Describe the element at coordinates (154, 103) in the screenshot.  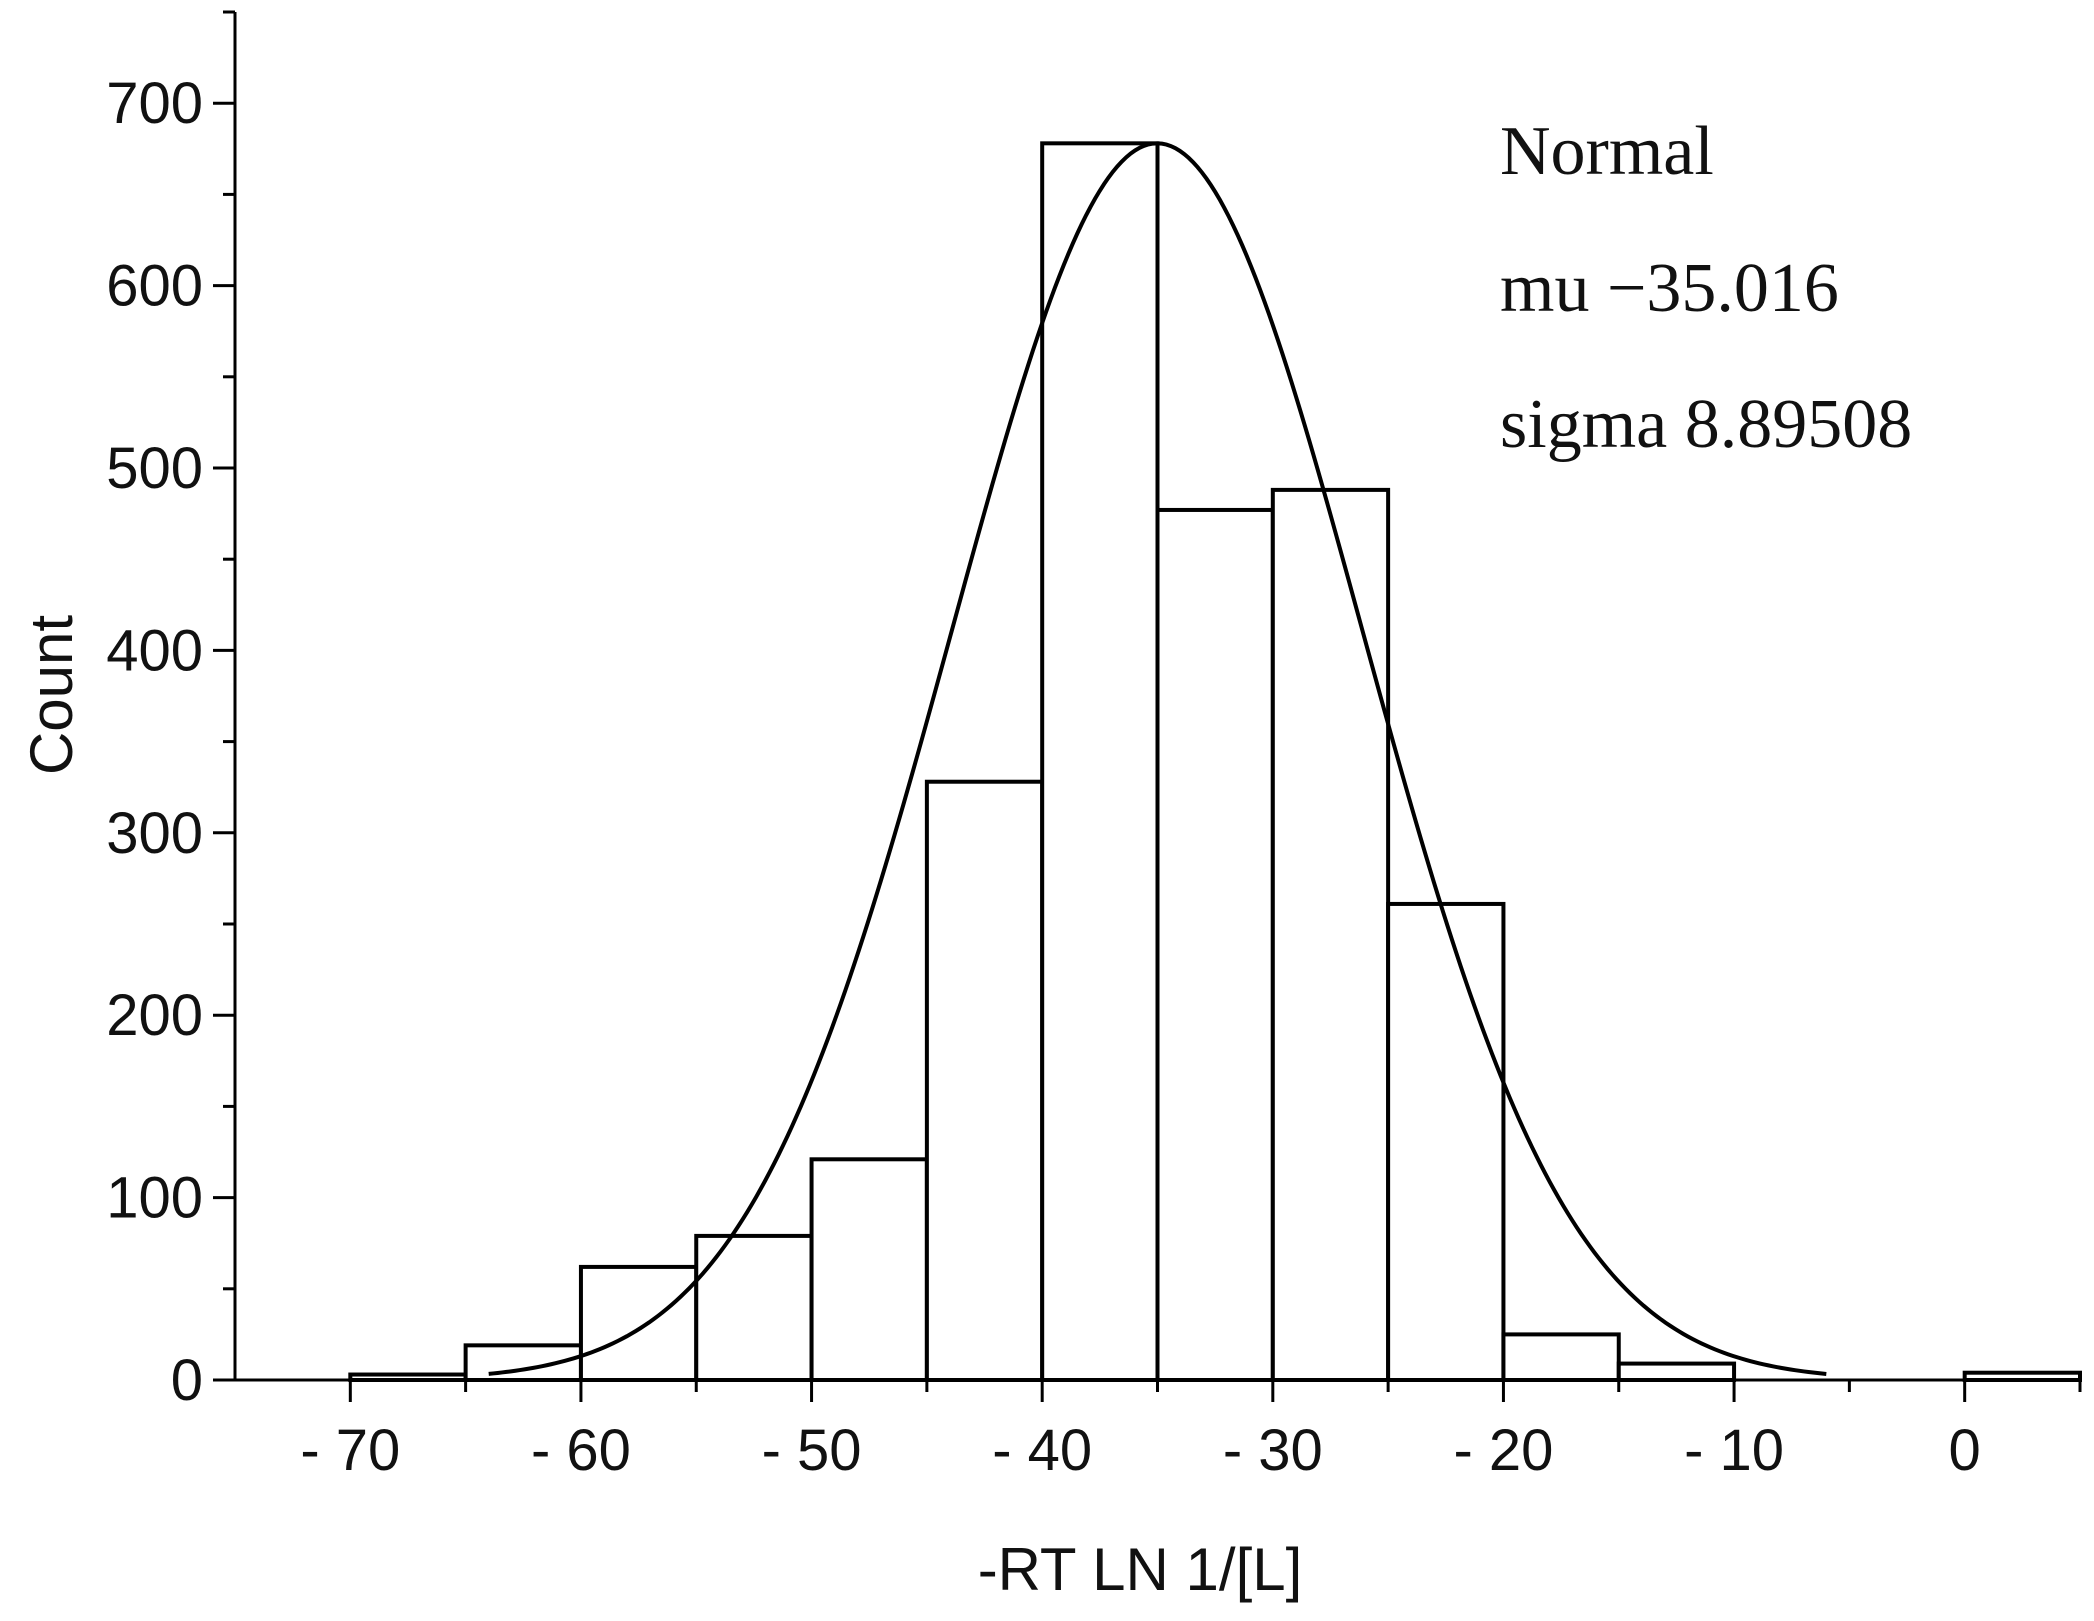
I see `y-tick-label: 700` at that location.